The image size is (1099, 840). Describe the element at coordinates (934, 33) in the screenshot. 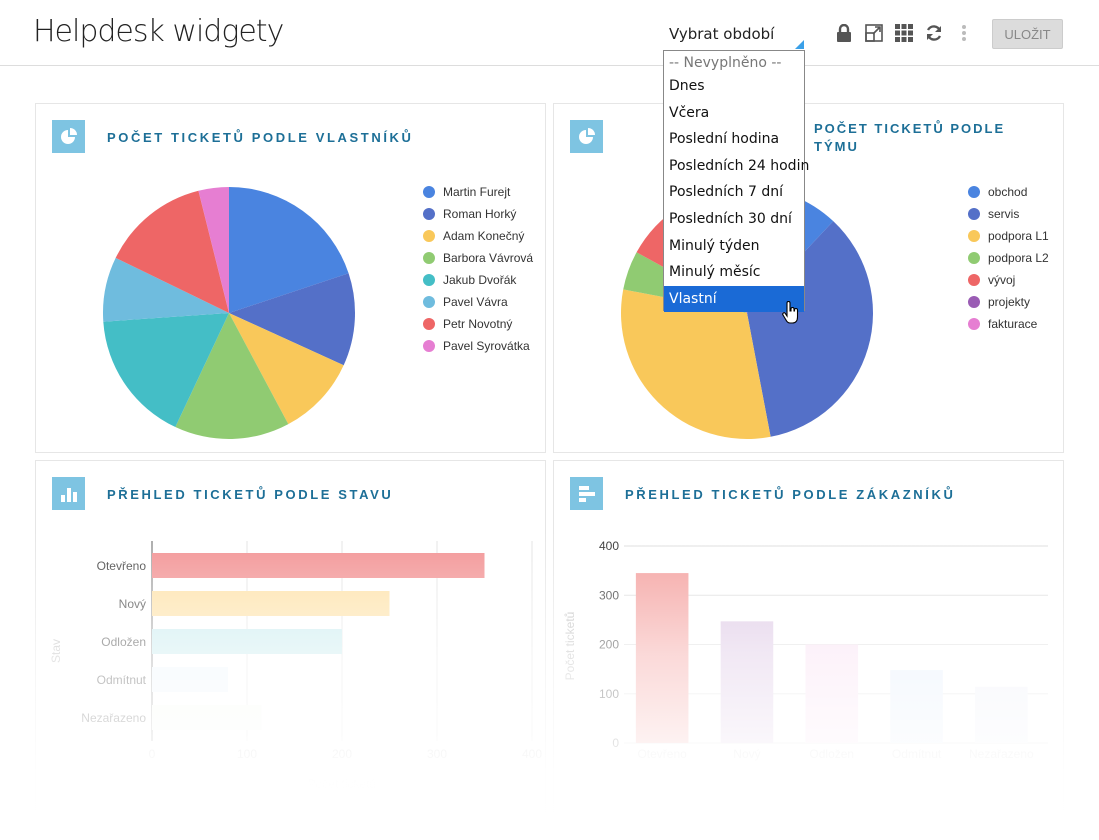

I see `refresh-icon` at that location.